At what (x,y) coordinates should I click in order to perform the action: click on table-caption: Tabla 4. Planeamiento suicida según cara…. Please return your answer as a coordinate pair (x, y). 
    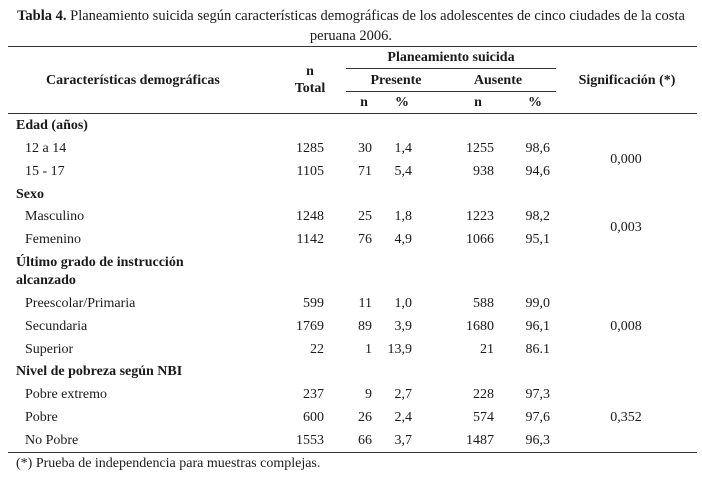
    Looking at the image, I should click on (351, 26).